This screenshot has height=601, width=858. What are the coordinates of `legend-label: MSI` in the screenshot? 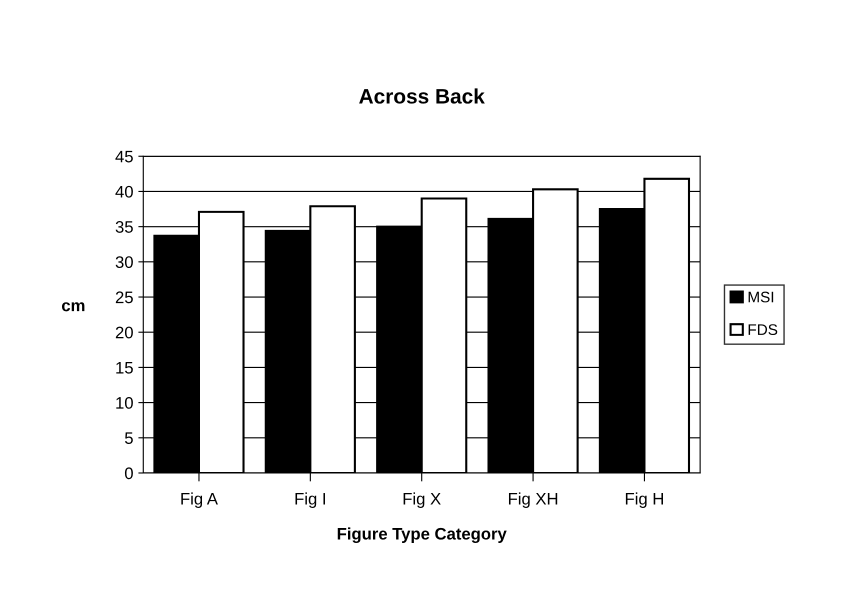 It's located at (761, 297).